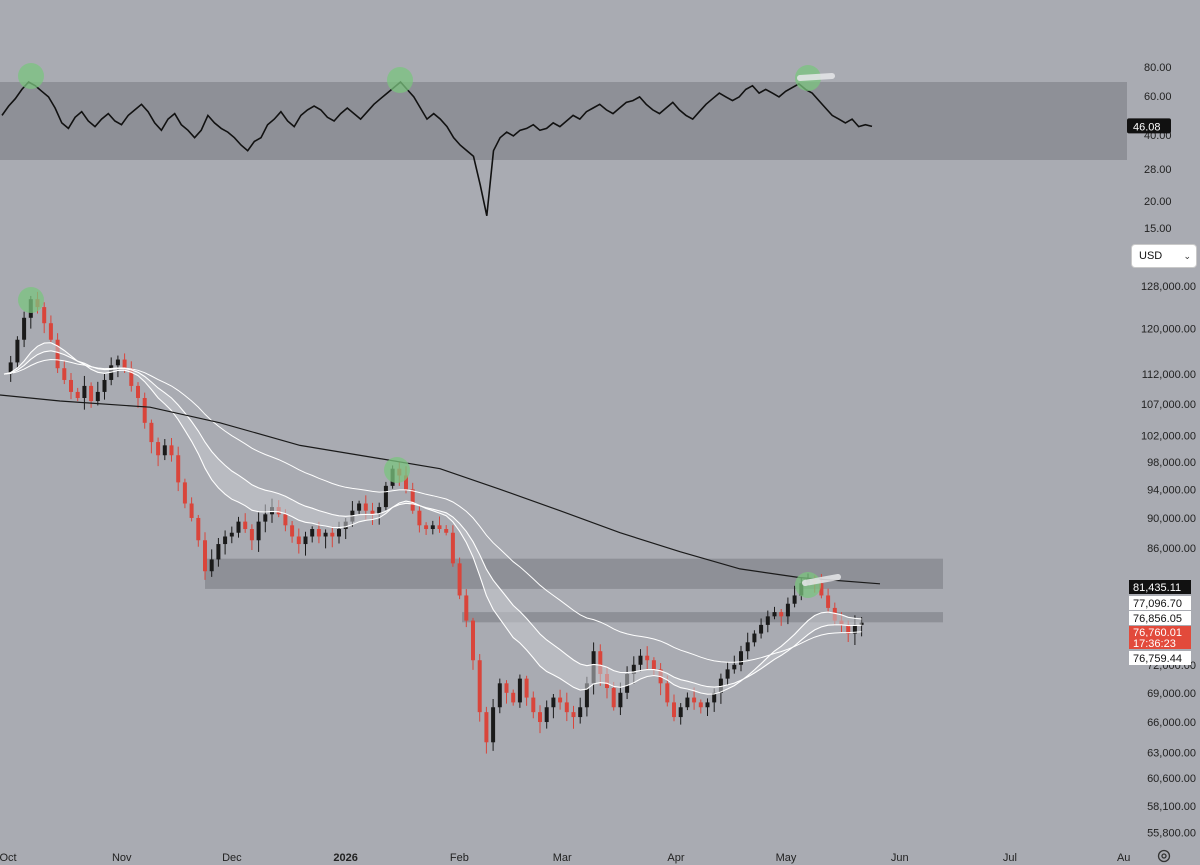 The image size is (1200, 865). Describe the element at coordinates (702, 617) in the screenshot. I see `support-zone` at that location.